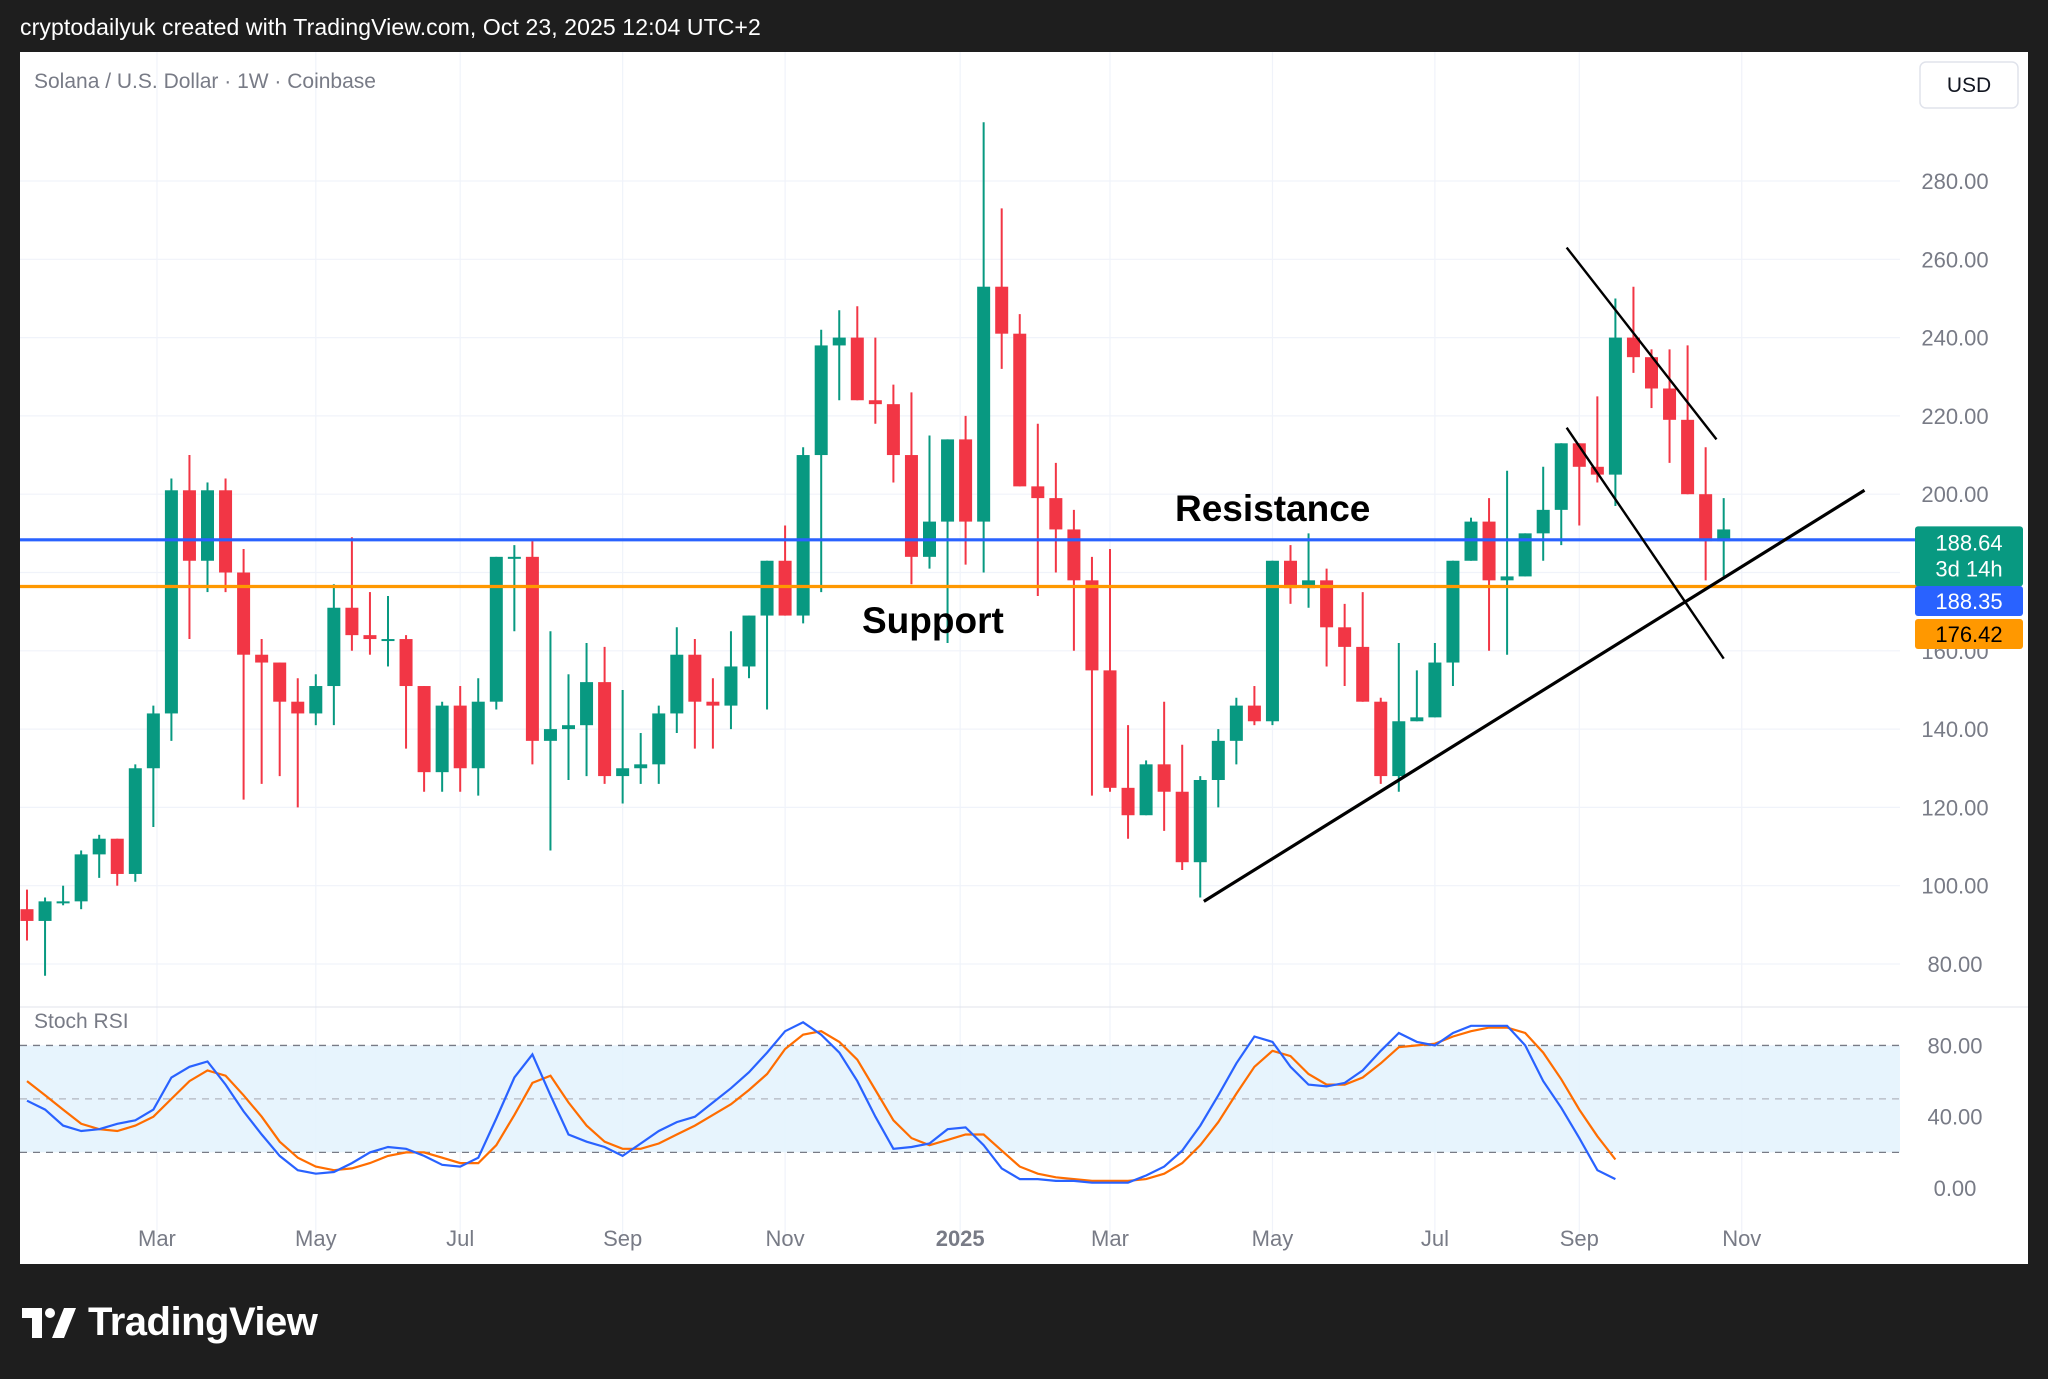 This screenshot has width=2048, height=1379. Describe the element at coordinates (1968, 568) in the screenshot. I see `bar-countdown: 3d 14h` at that location.